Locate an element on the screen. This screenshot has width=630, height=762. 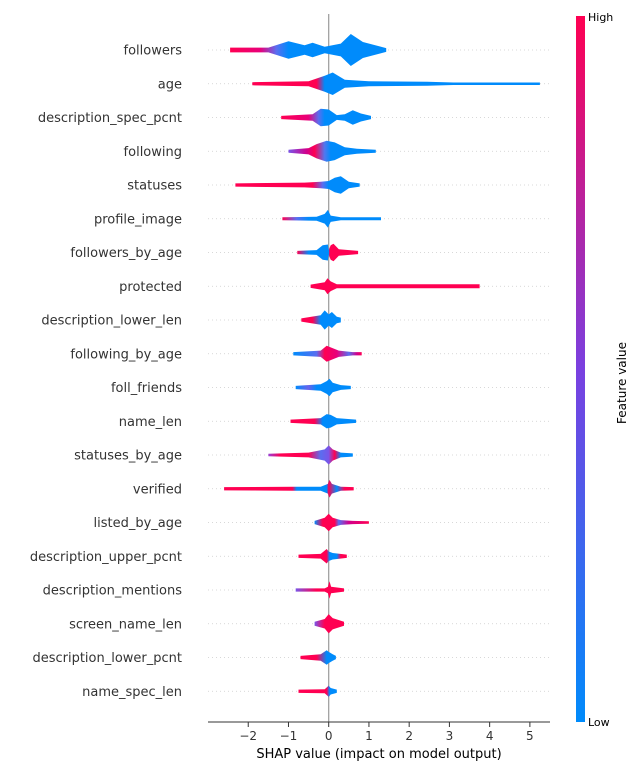
violin-followers is located at coordinates (308, 50).